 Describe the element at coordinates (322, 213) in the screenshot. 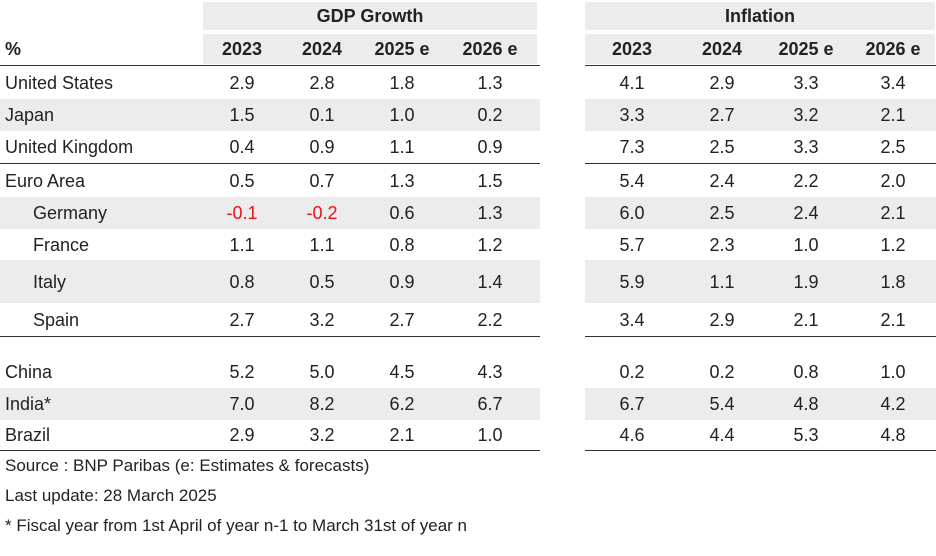

I see `gdp-value: -0.2` at that location.